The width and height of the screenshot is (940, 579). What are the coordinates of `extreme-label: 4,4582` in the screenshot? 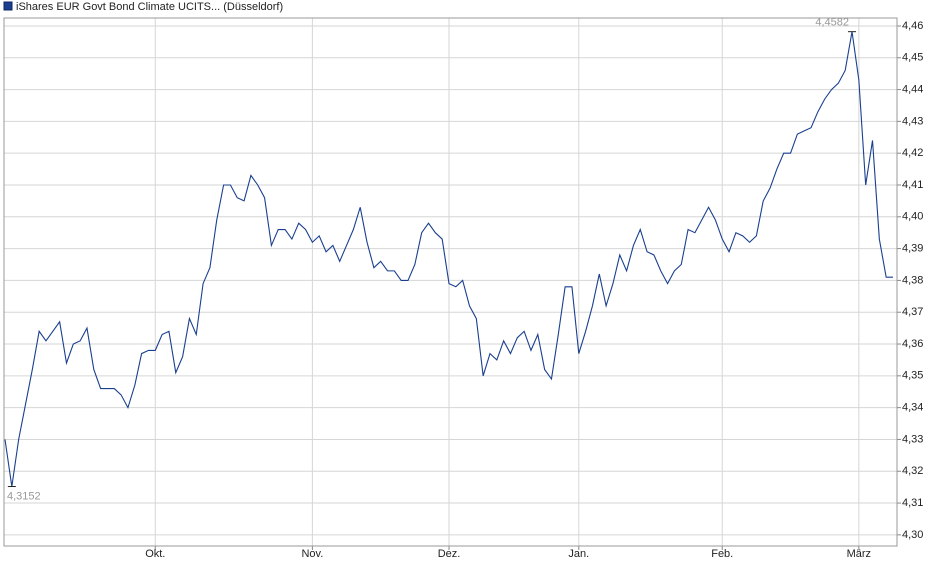 It's located at (832, 23).